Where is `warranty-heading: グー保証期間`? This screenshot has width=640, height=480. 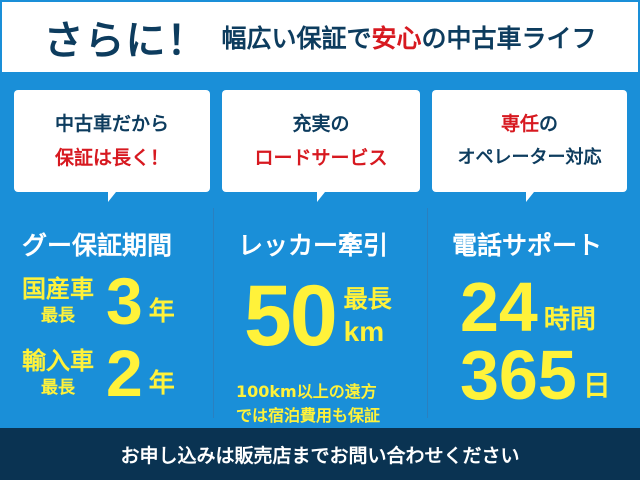
warranty-heading: グー保証期間 is located at coordinates (97, 245).